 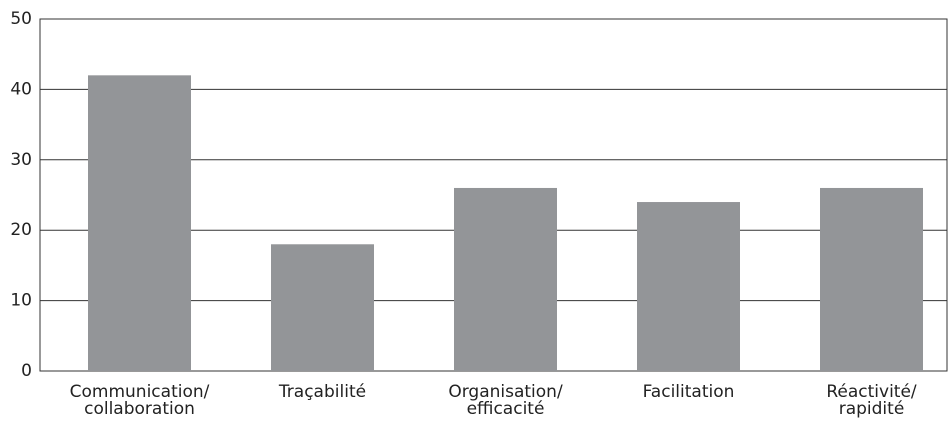 I want to click on x-tick-label: Communication/collaboration, so click(x=140, y=400).